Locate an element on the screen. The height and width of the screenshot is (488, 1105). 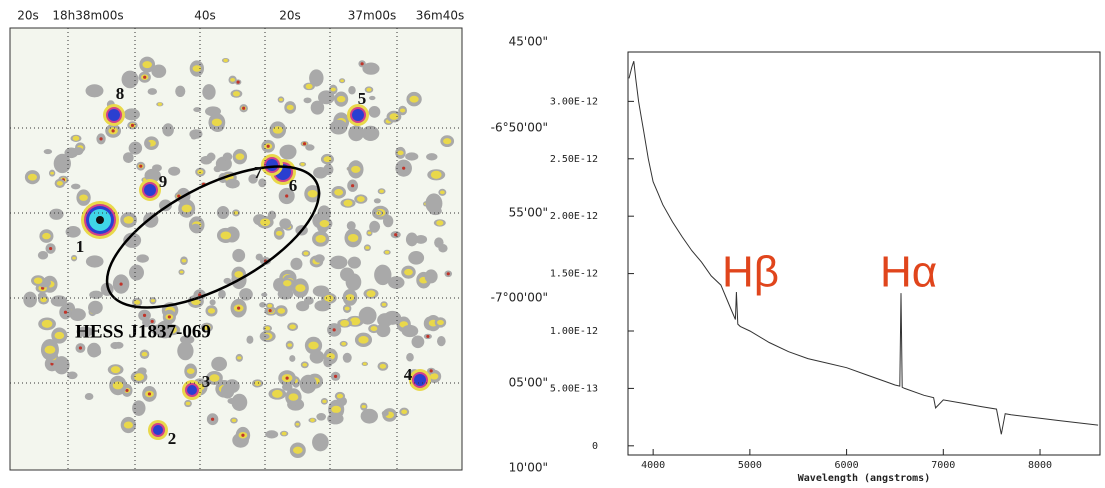
y-tick-label: 2.50E-12 is located at coordinates (574, 159).